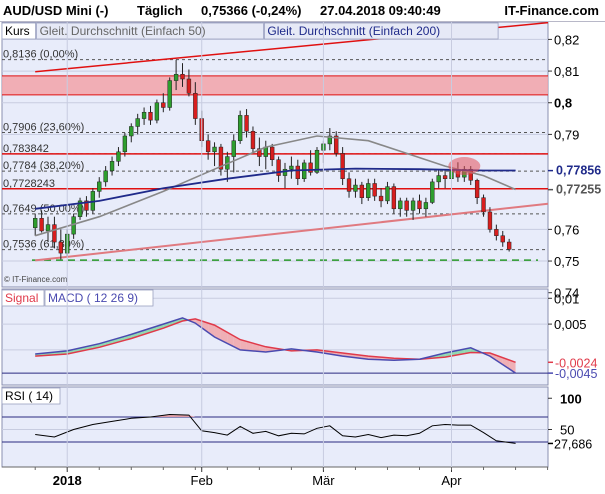 Image resolution: width=605 pixels, height=494 pixels. I want to click on rsi-gridlines, so click(275, 429).